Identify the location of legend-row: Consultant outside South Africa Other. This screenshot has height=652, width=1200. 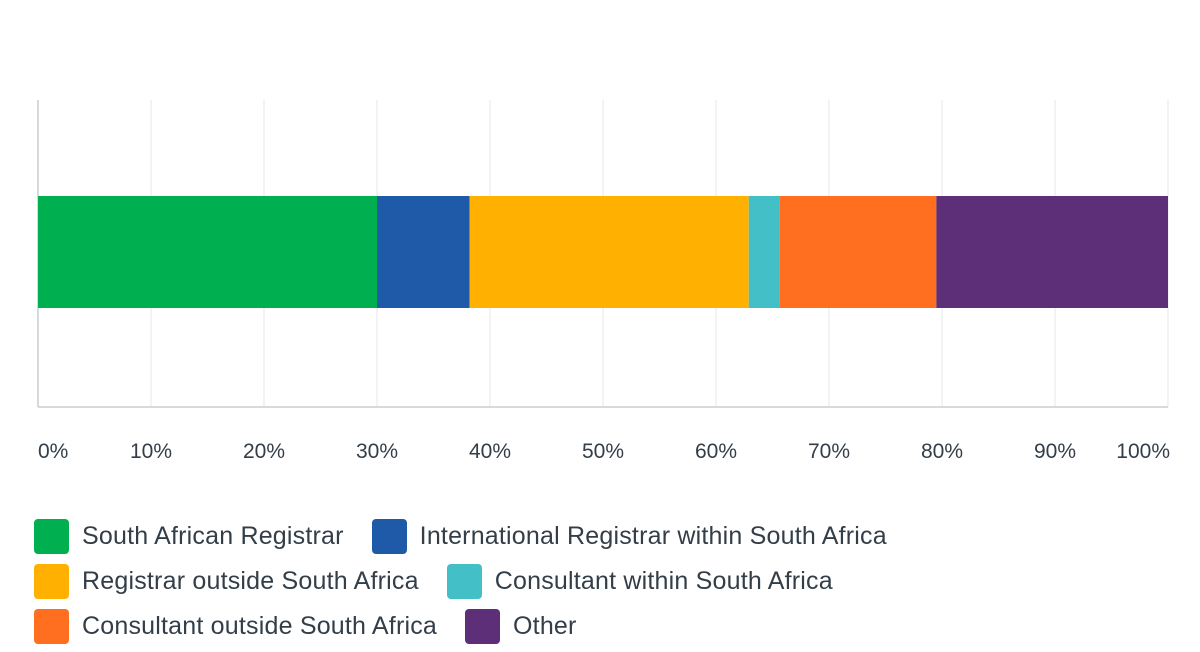
(604, 626).